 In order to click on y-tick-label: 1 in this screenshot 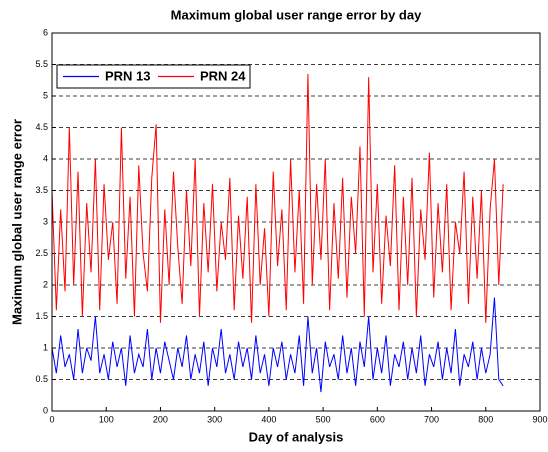, I will do `click(45, 347)`.